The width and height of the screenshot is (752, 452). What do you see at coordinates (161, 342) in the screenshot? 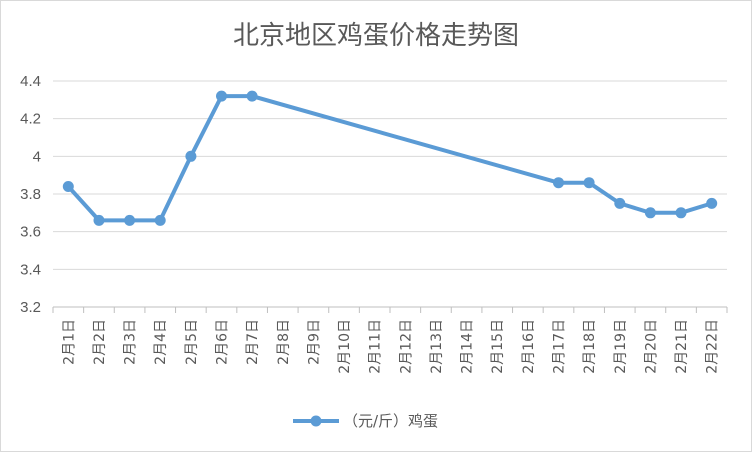
I see `x-tick-label: 2月4日` at bounding box center [161, 342].